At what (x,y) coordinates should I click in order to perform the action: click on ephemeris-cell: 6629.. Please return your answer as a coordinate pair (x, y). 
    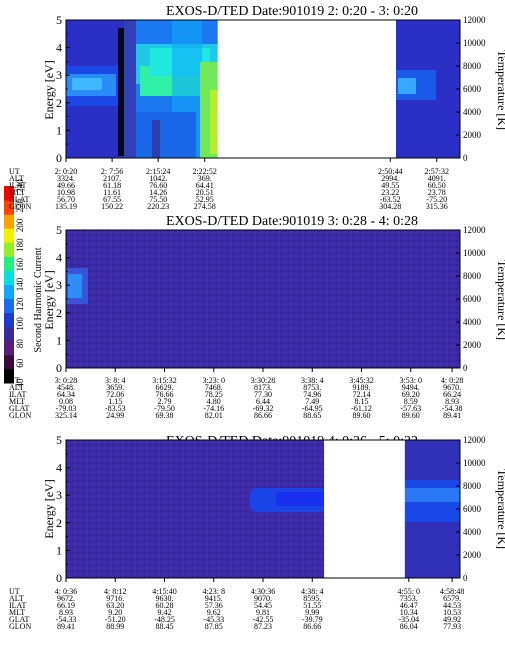
    Looking at the image, I should click on (165, 387).